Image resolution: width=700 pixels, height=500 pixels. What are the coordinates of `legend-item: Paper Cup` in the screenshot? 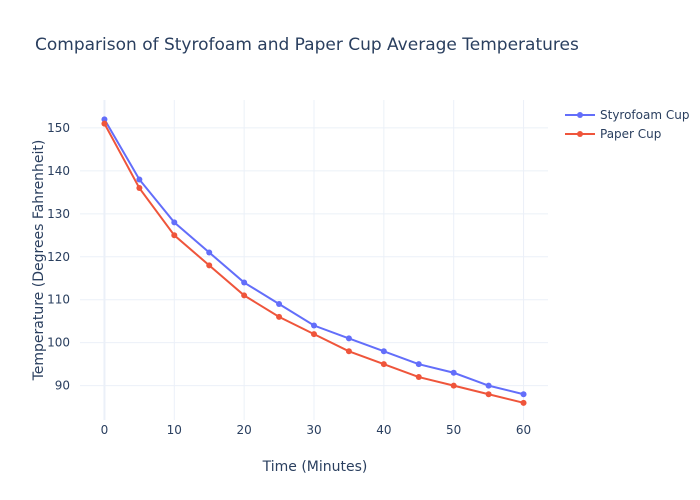 It's located at (613, 134).